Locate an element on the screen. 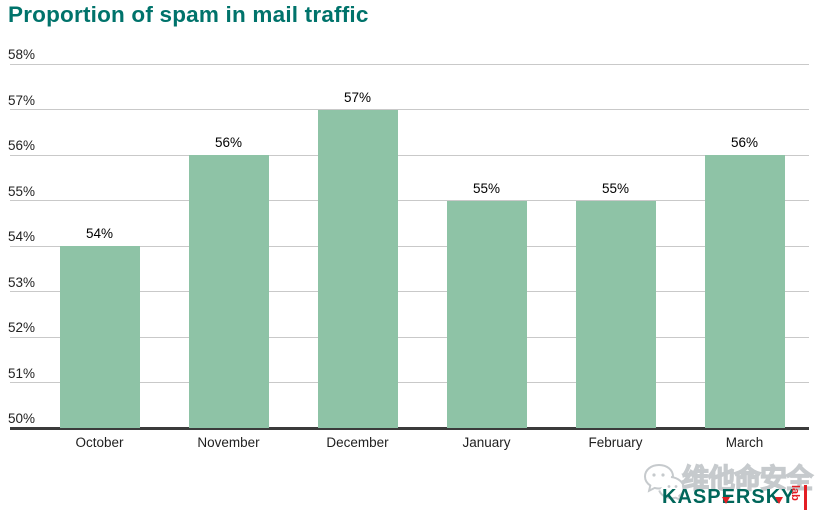 Image resolution: width=818 pixels, height=515 pixels. value-label-december: 57% is located at coordinates (357, 97).